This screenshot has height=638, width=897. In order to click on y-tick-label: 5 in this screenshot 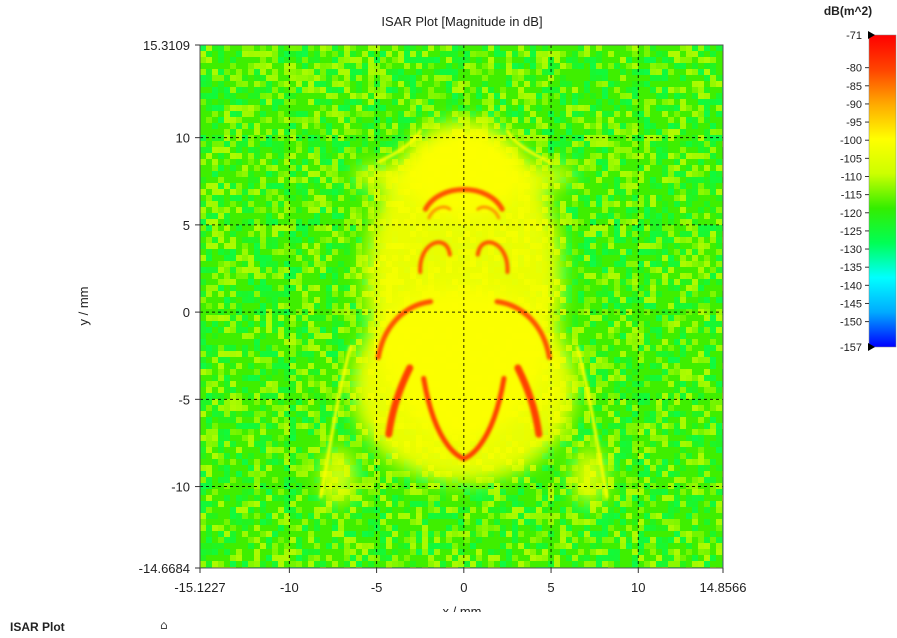, I will do `click(186, 225)`.